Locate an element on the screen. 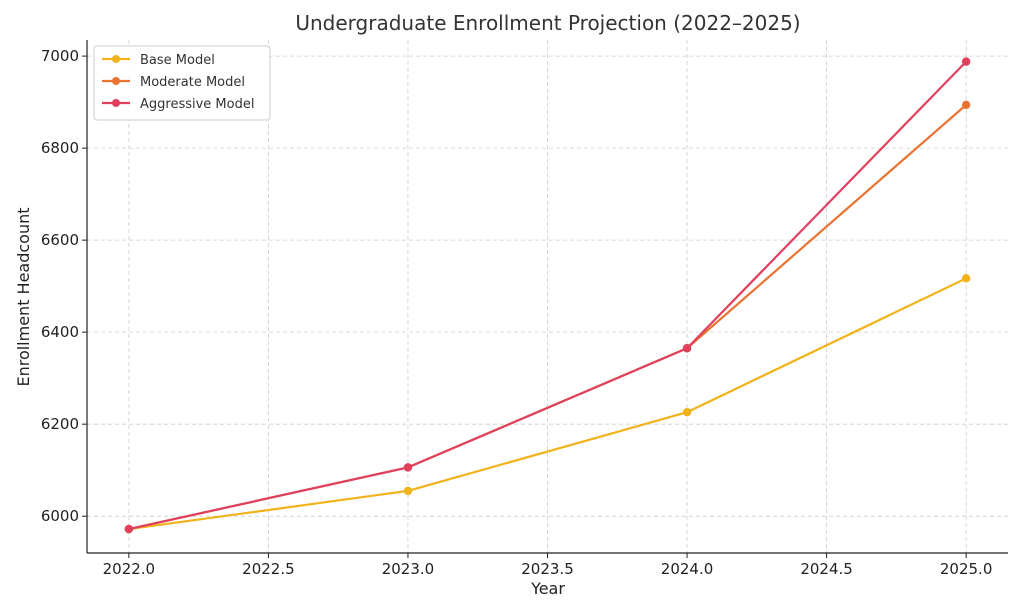  legend-label: Moderate Model is located at coordinates (192, 82).